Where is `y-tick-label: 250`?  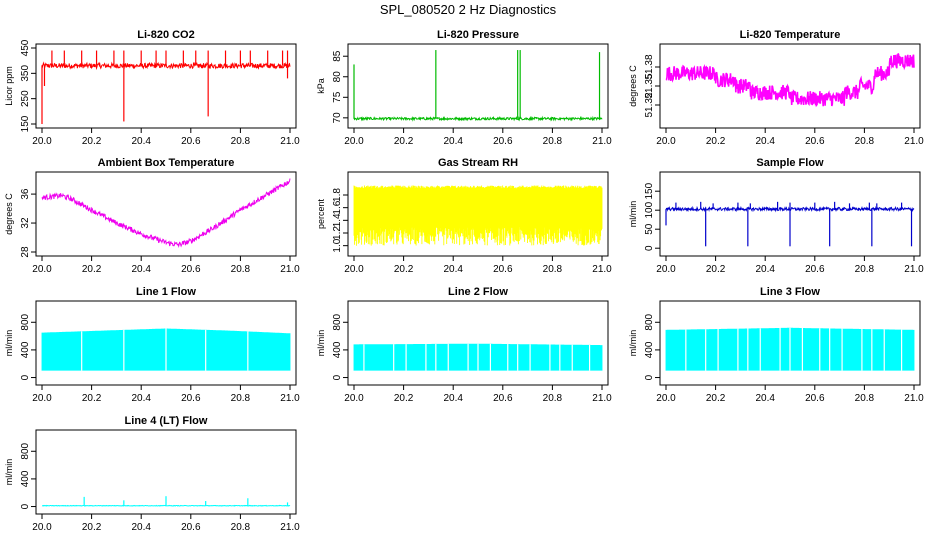
y-tick-label: 250 is located at coordinates (25, 98).